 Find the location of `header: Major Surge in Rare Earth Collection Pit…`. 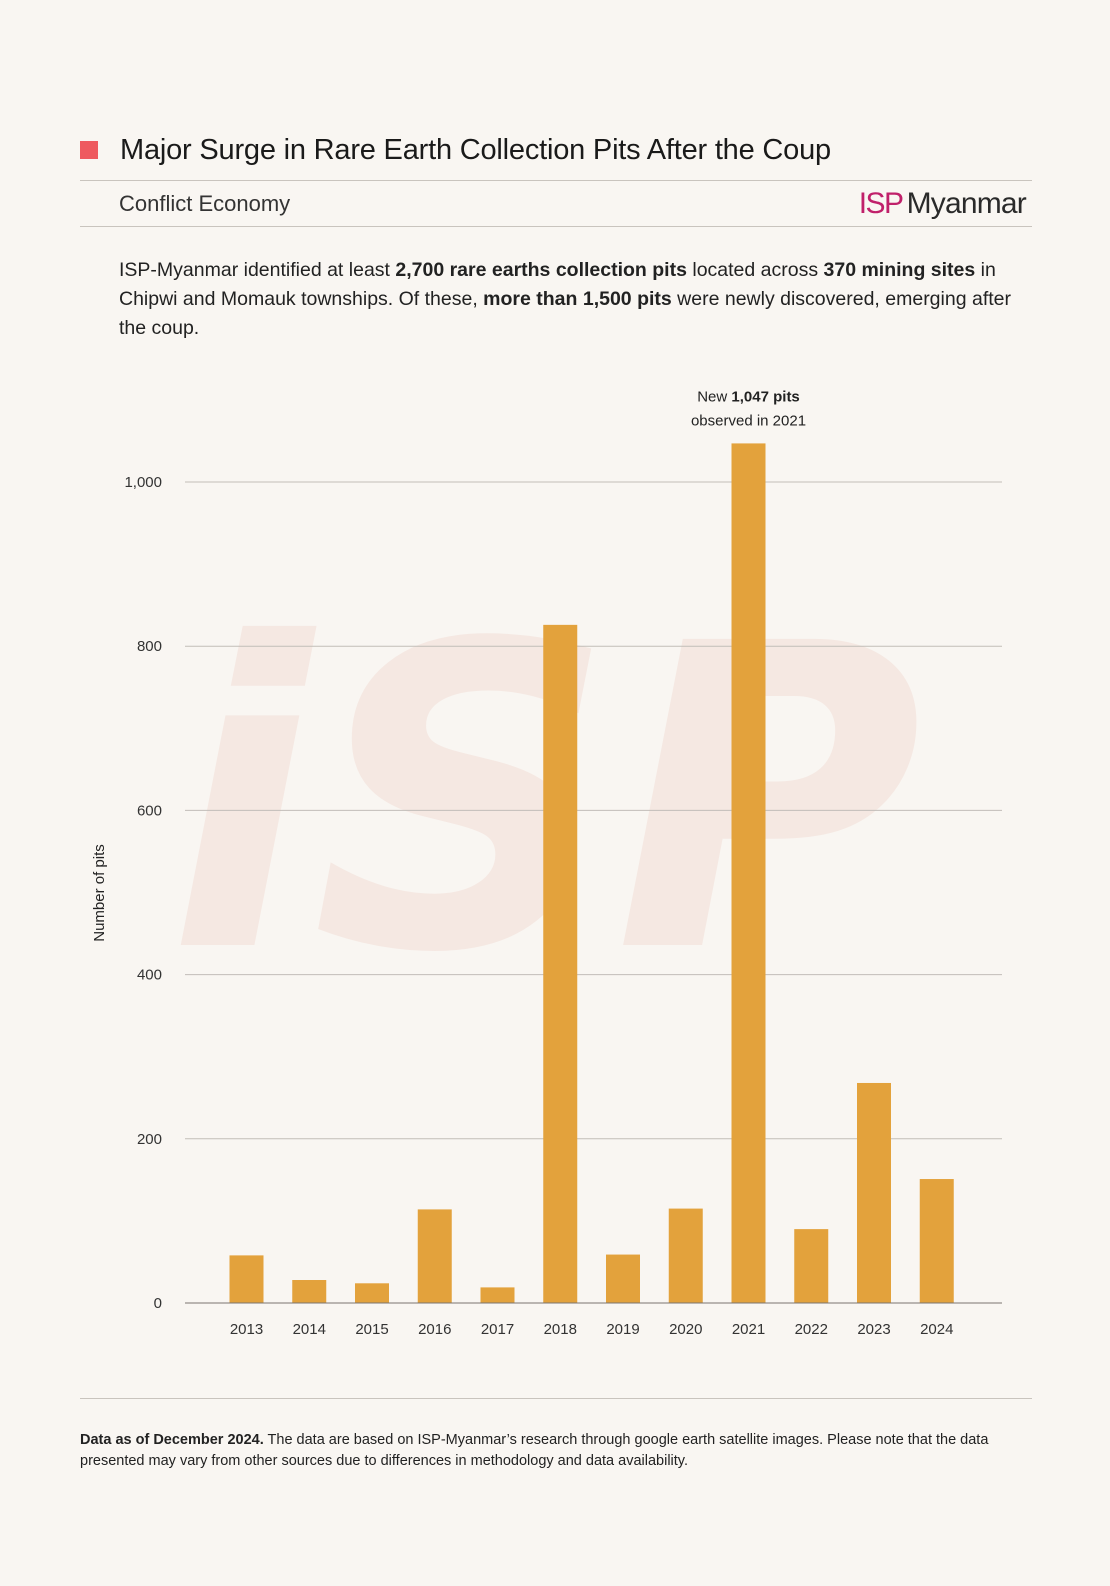

header: Major Surge in Rare Earth Collection Pit… is located at coordinates (556, 150).